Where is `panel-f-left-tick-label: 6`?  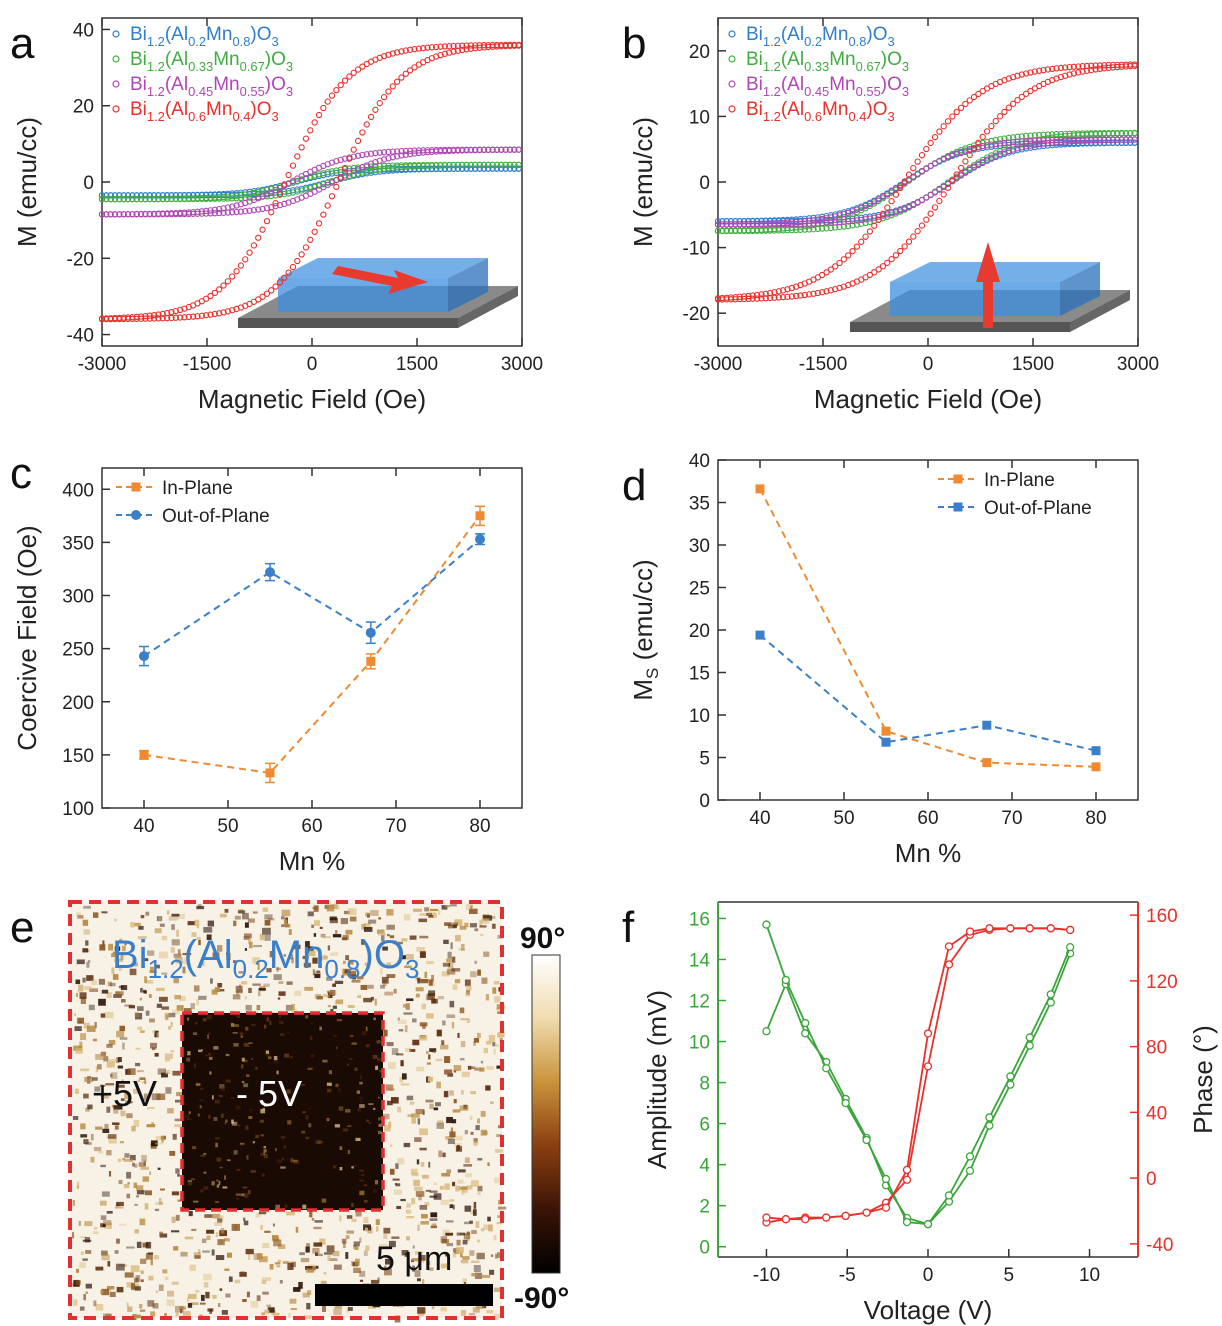 panel-f-left-tick-label: 6 is located at coordinates (704, 1125).